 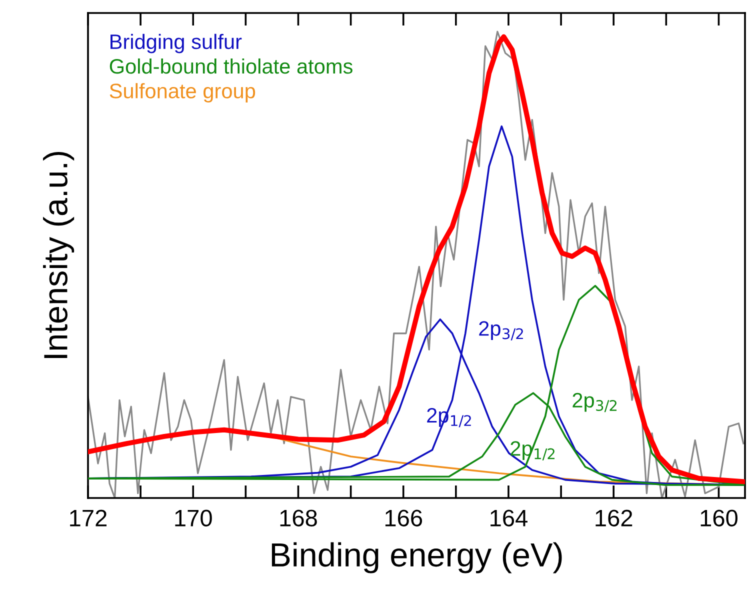 What do you see at coordinates (231, 66) in the screenshot?
I see `text: Gold-bound thiolate atoms` at bounding box center [231, 66].